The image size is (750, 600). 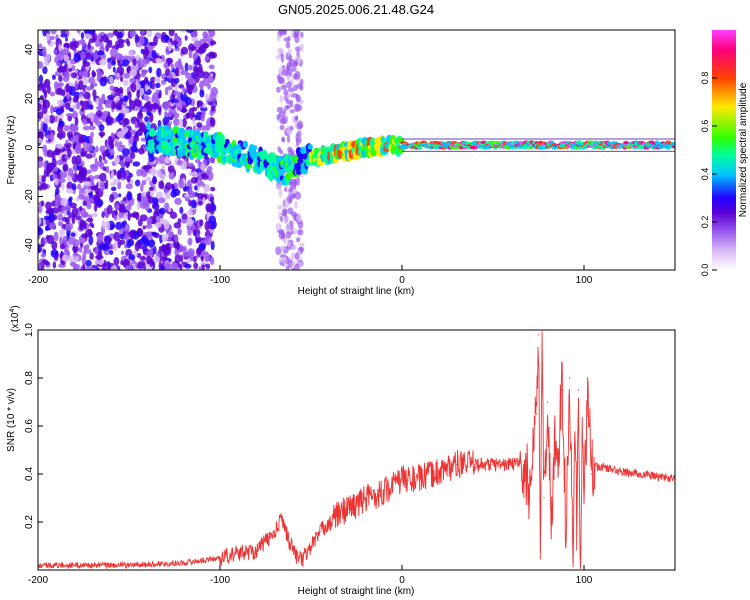 What do you see at coordinates (15, 306) in the screenshot?
I see `scale-close: )` at bounding box center [15, 306].